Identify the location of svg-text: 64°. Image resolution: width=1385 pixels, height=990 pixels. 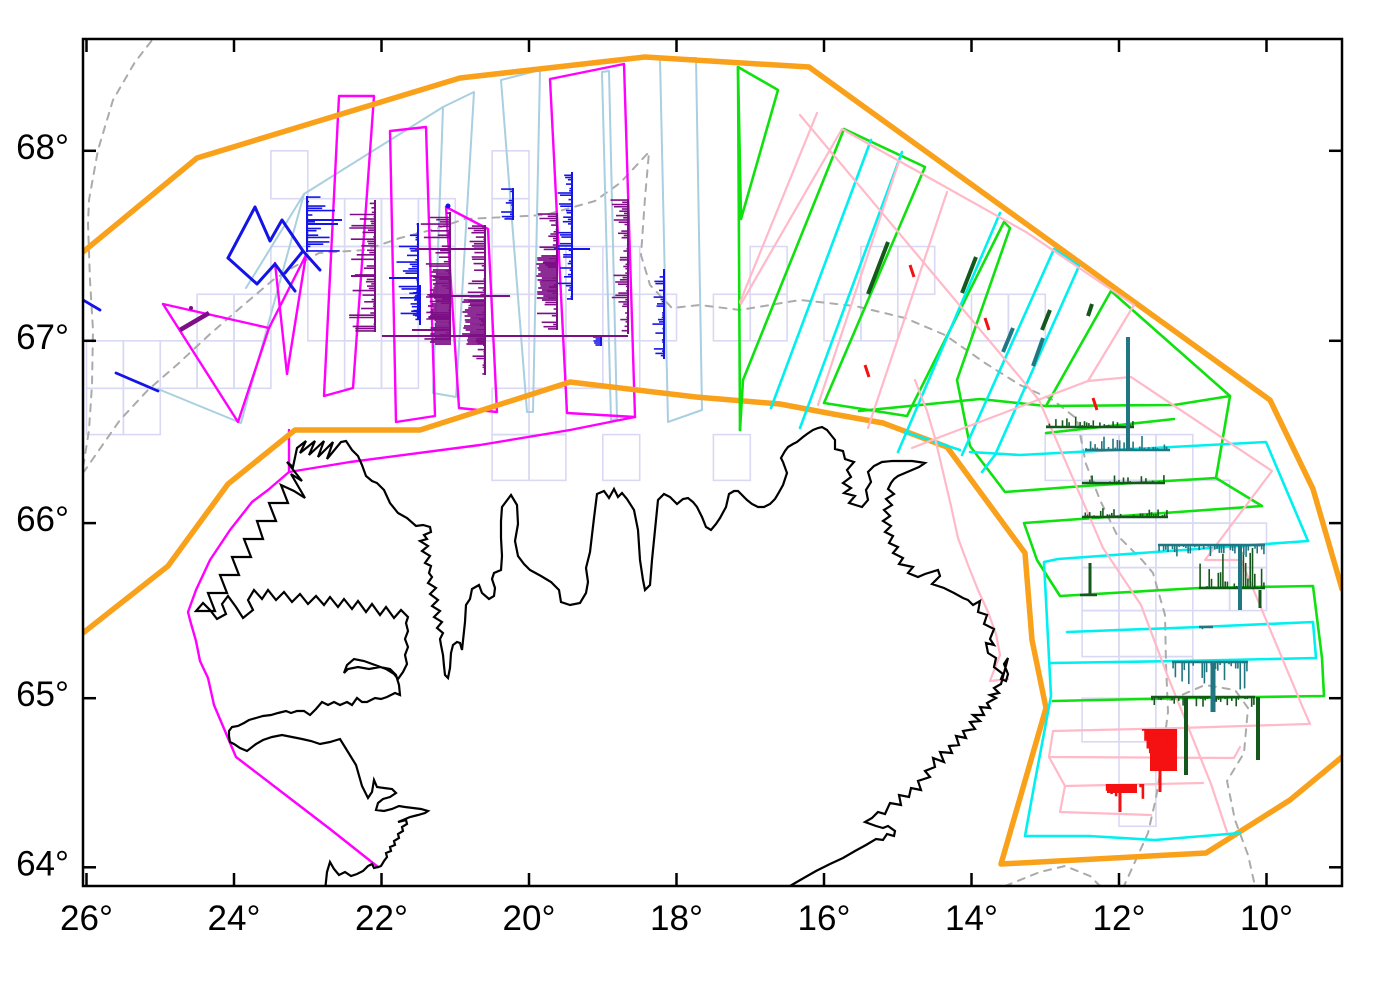
(42, 863).